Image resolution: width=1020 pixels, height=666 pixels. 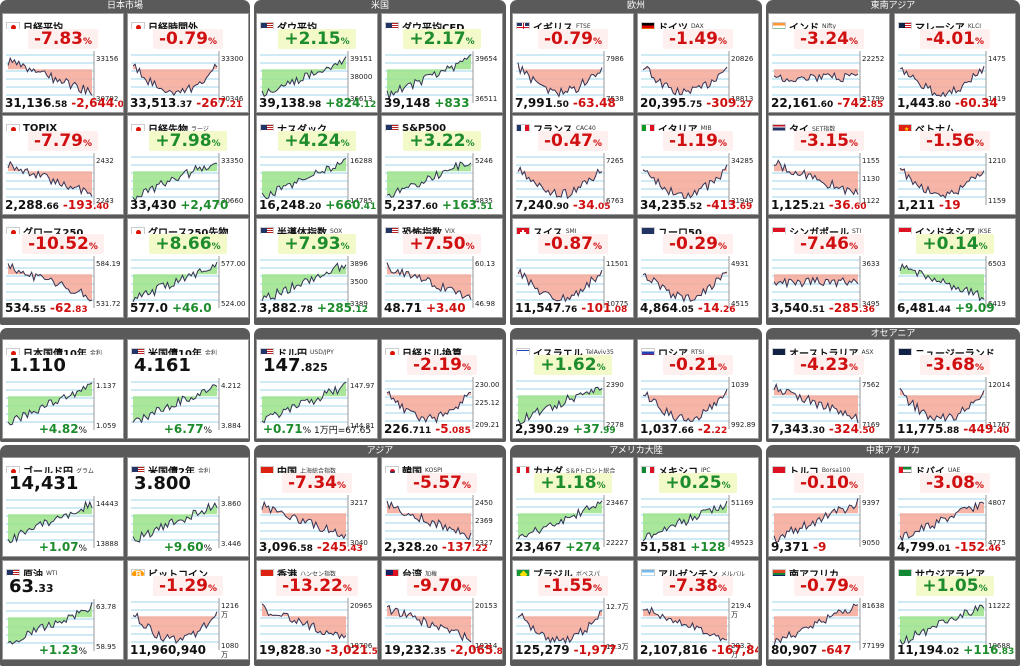 I want to click on rate-card-jgb10: 日本国債10年 金利 1.110 1.137 1.059 +4.82%, so click(x=63, y=389).